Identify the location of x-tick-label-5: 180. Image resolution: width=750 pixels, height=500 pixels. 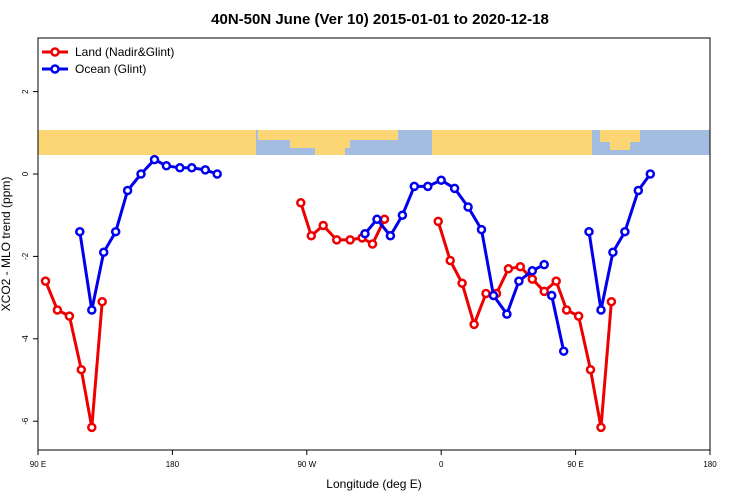
(710, 464).